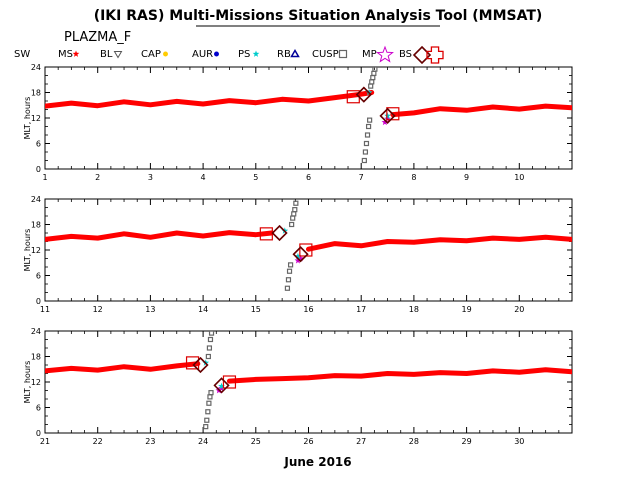 The image size is (636, 500). I want to click on y-tick-label: 6, so click(38, 276).